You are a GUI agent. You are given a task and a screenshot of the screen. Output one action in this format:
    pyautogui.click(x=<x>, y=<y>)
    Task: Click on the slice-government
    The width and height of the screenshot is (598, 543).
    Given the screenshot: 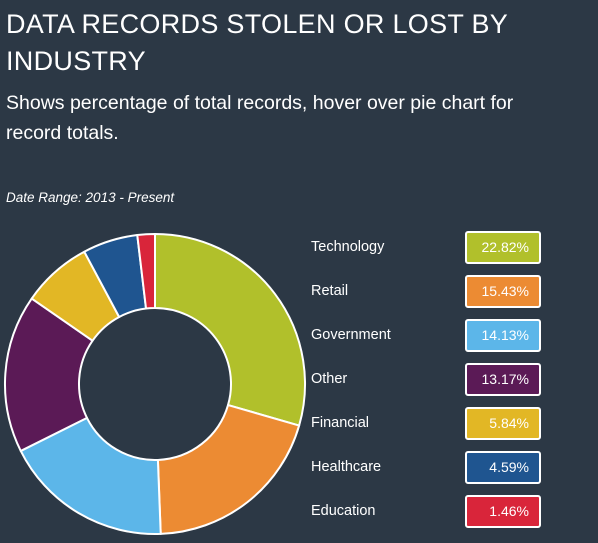 What is the action you would take?
    pyautogui.click(x=90, y=475)
    